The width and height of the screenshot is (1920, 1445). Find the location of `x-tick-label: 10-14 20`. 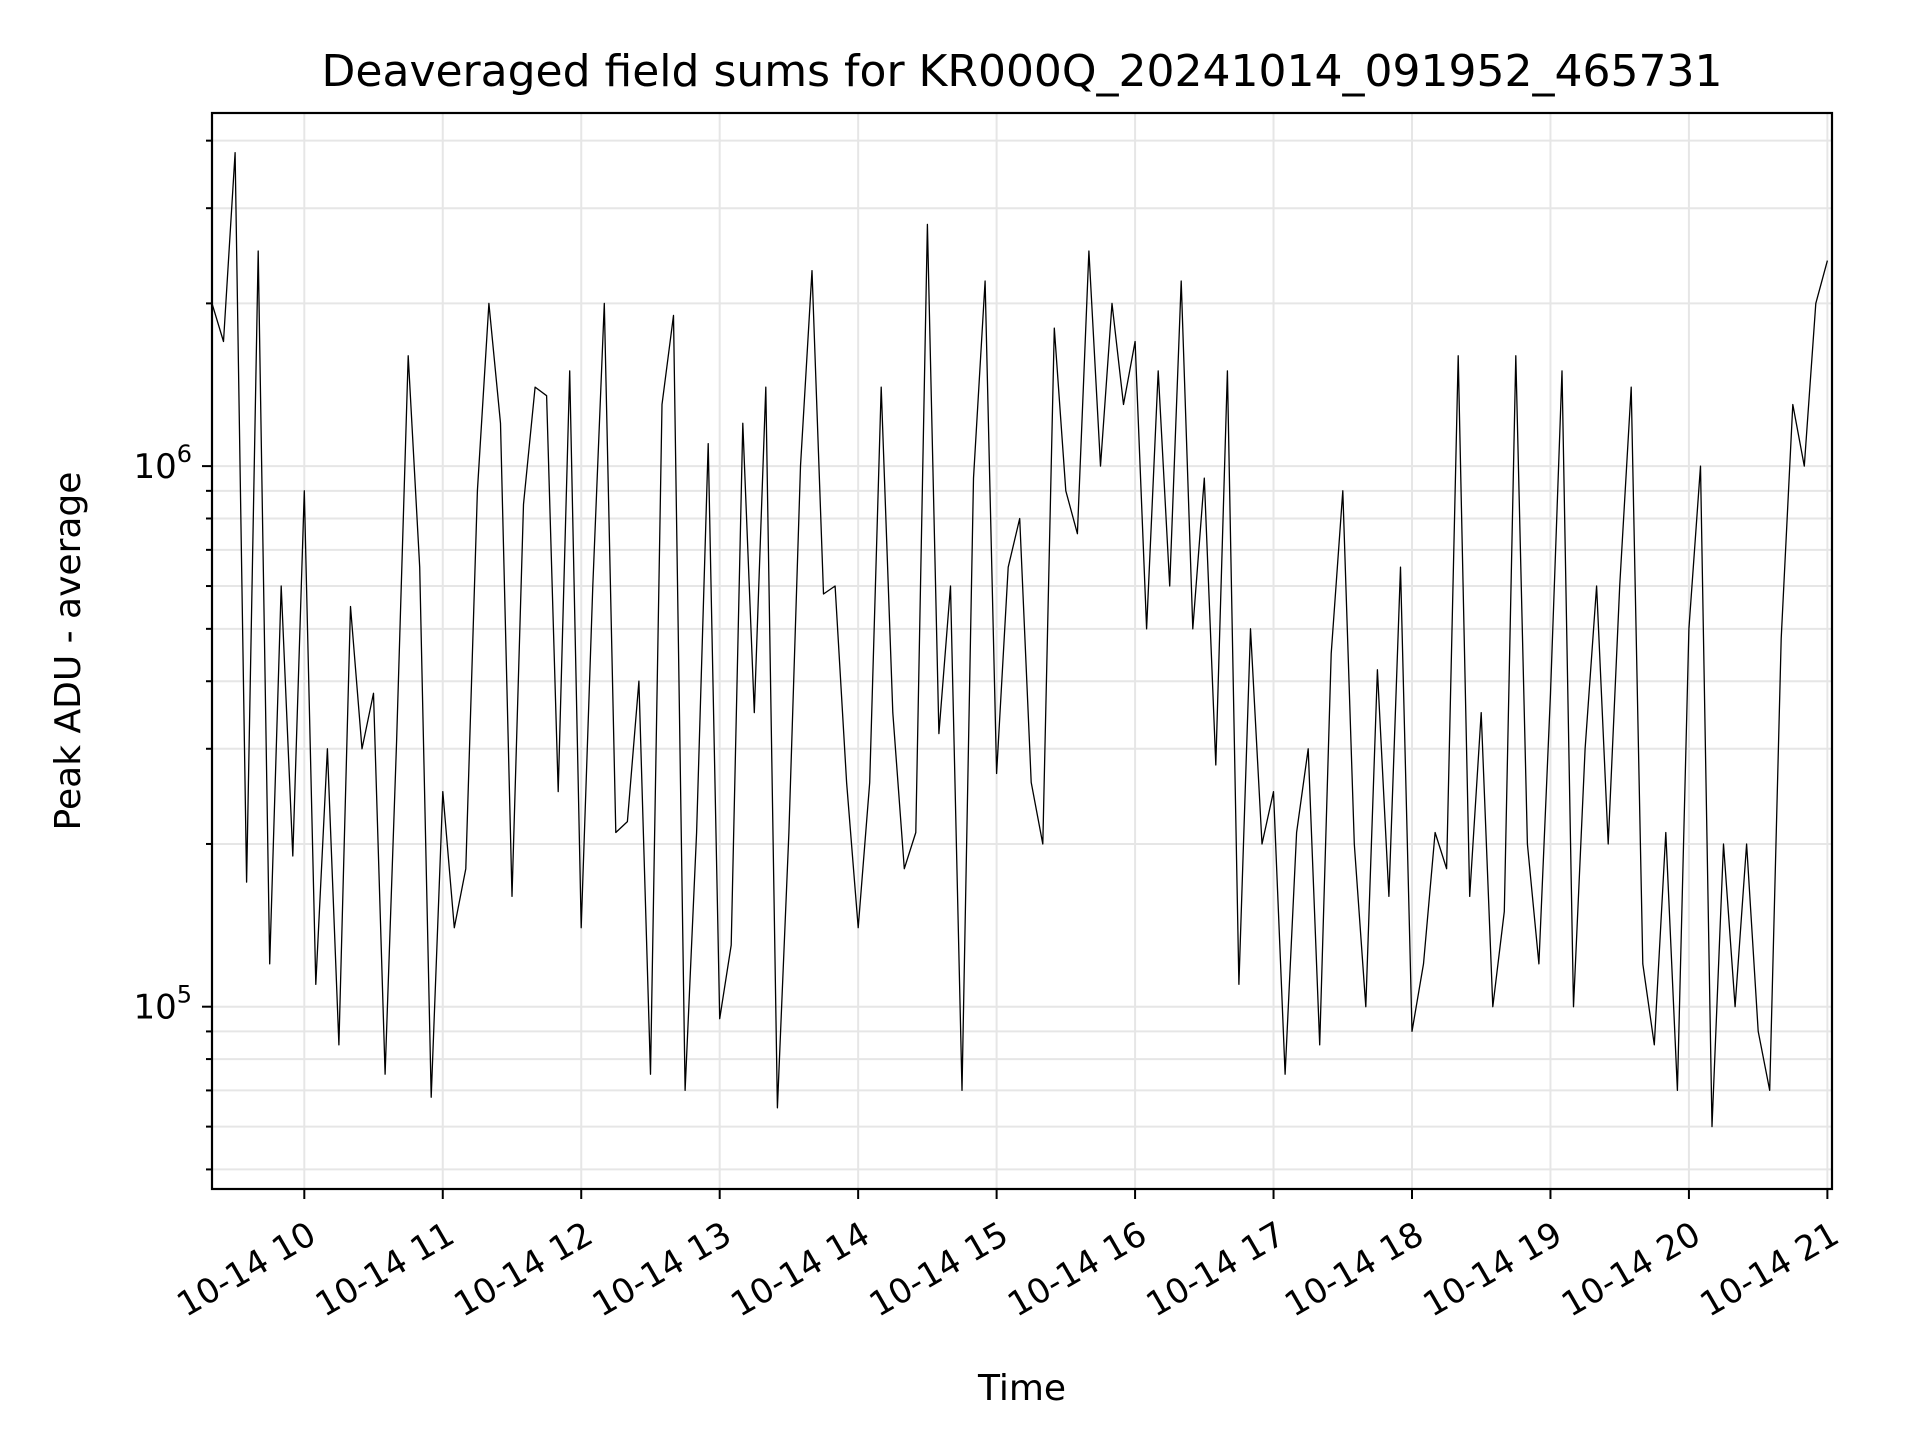

x-tick-label: 10-14 20 is located at coordinates (1631, 1269).